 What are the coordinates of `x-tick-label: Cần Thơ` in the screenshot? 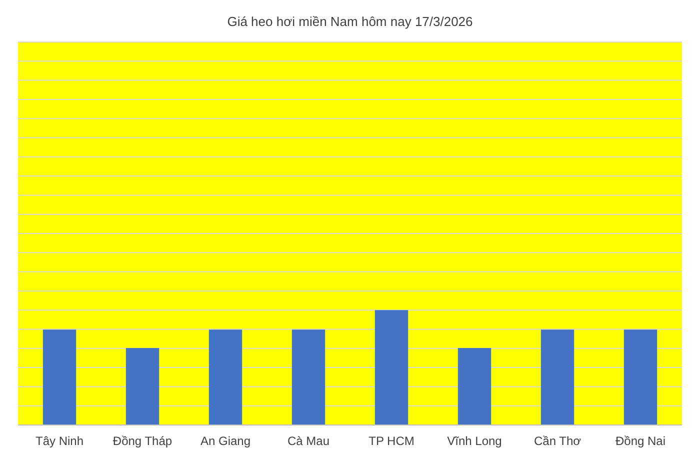 It's located at (558, 441).